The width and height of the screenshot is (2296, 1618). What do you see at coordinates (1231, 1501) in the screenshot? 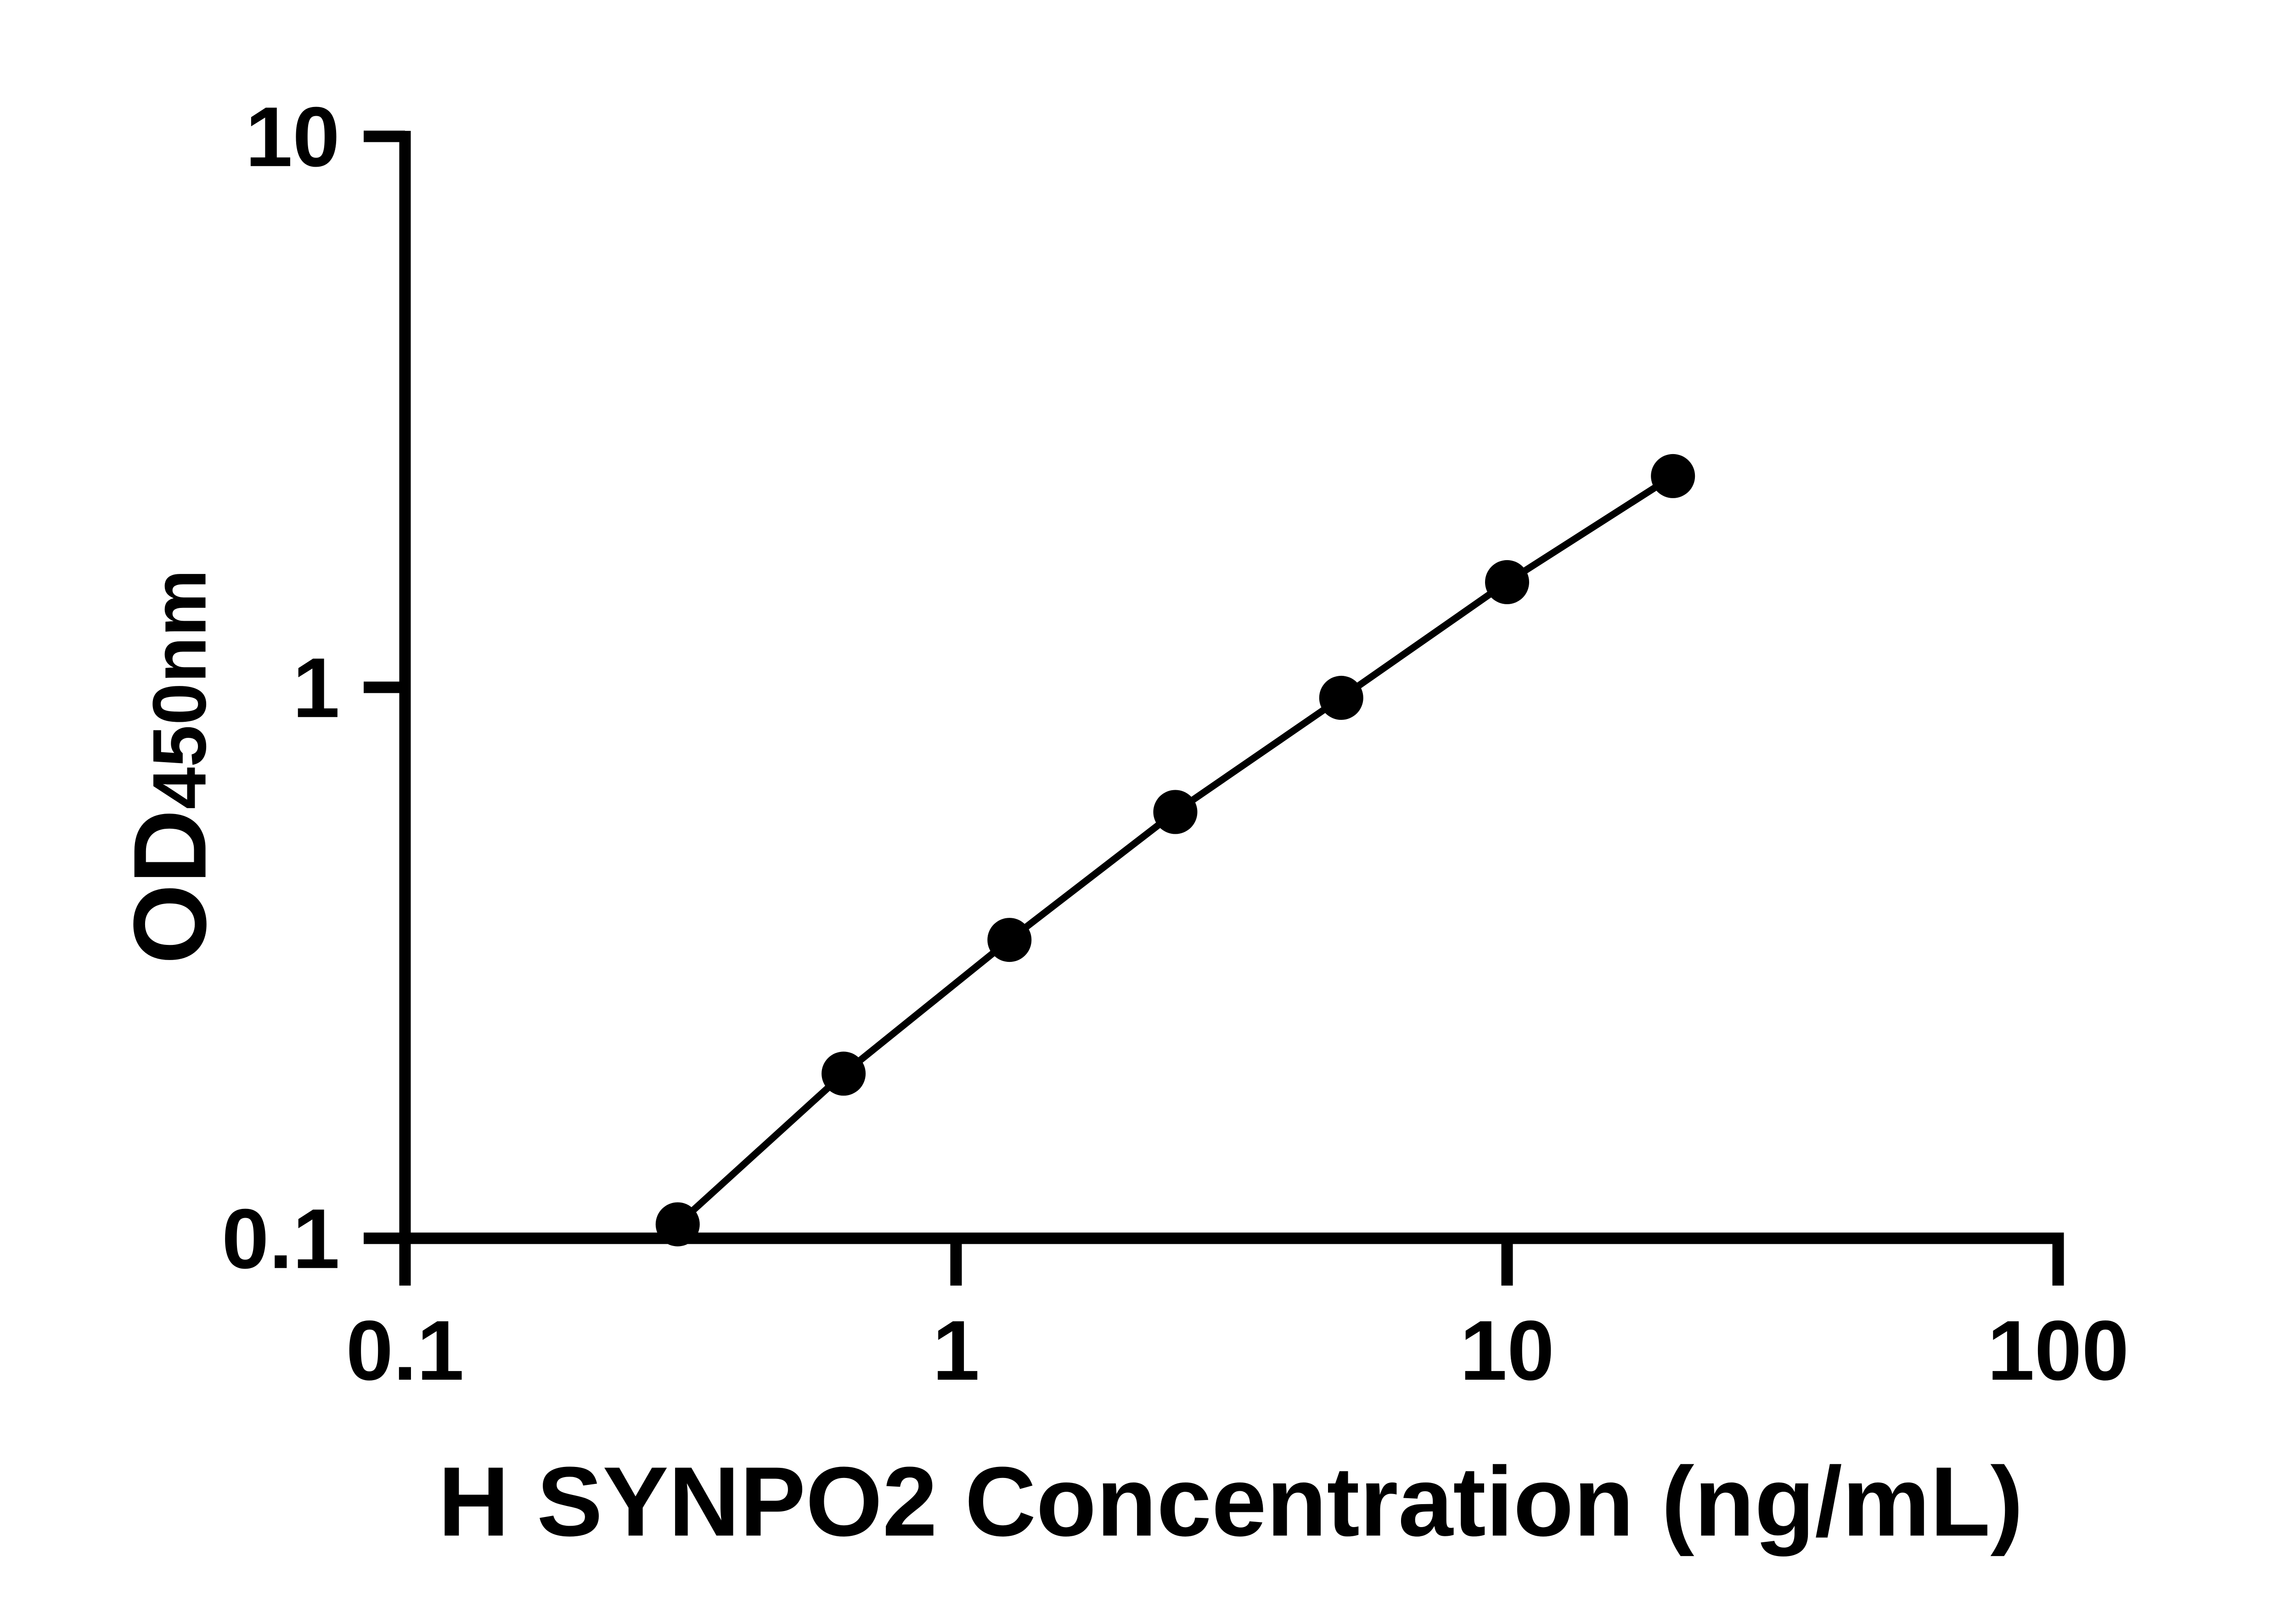
I see `x-axis-title: H SYNPO2 Concentration (ng/mL)` at bounding box center [1231, 1501].